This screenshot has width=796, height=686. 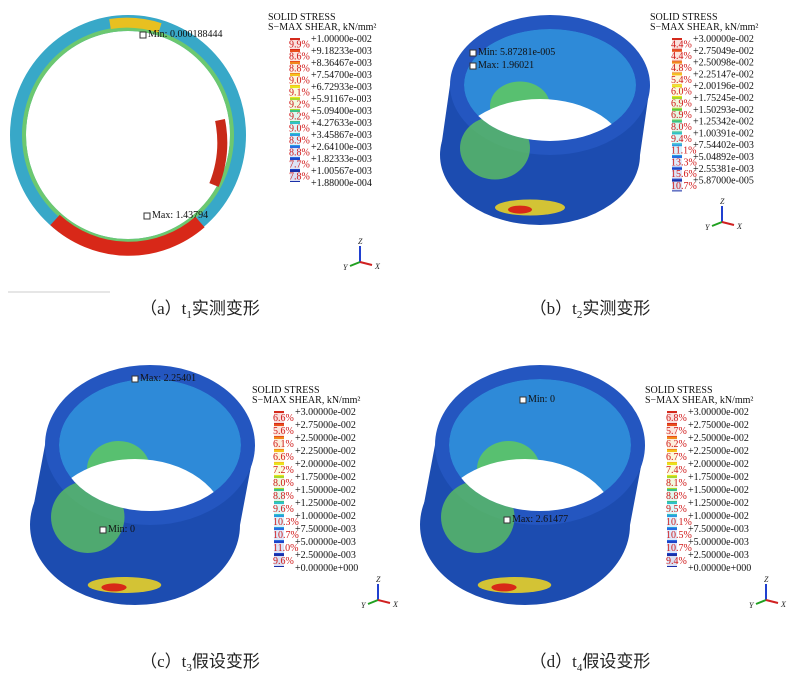 What do you see at coordinates (325, 477) in the screenshot?
I see `legend-value: +1.75000e-002` at bounding box center [325, 477].